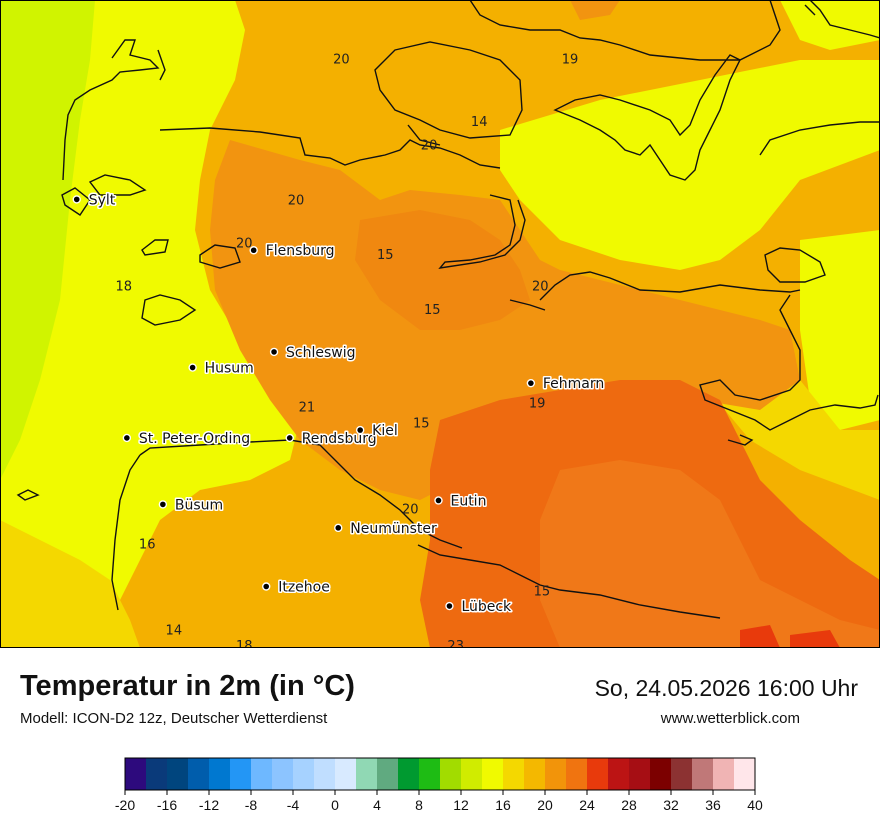 This screenshot has height=830, width=880. I want to click on city-label: Büsum, so click(199, 505).